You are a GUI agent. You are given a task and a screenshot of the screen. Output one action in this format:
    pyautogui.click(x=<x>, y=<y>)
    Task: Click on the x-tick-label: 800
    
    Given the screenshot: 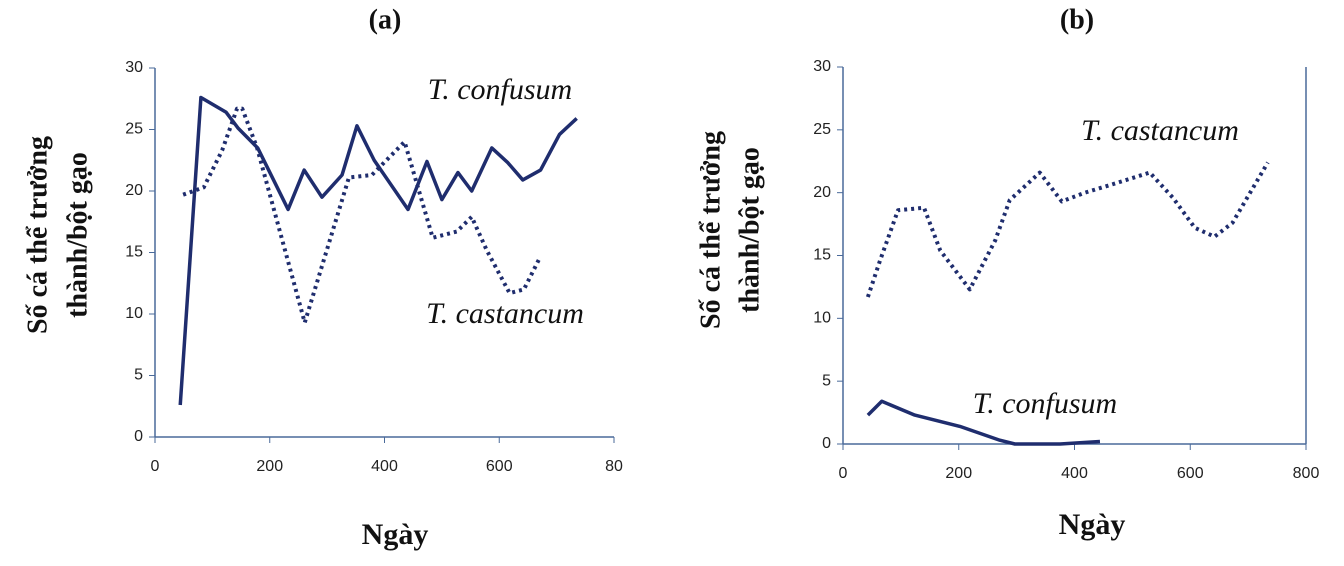 What is the action you would take?
    pyautogui.click(x=1306, y=473)
    